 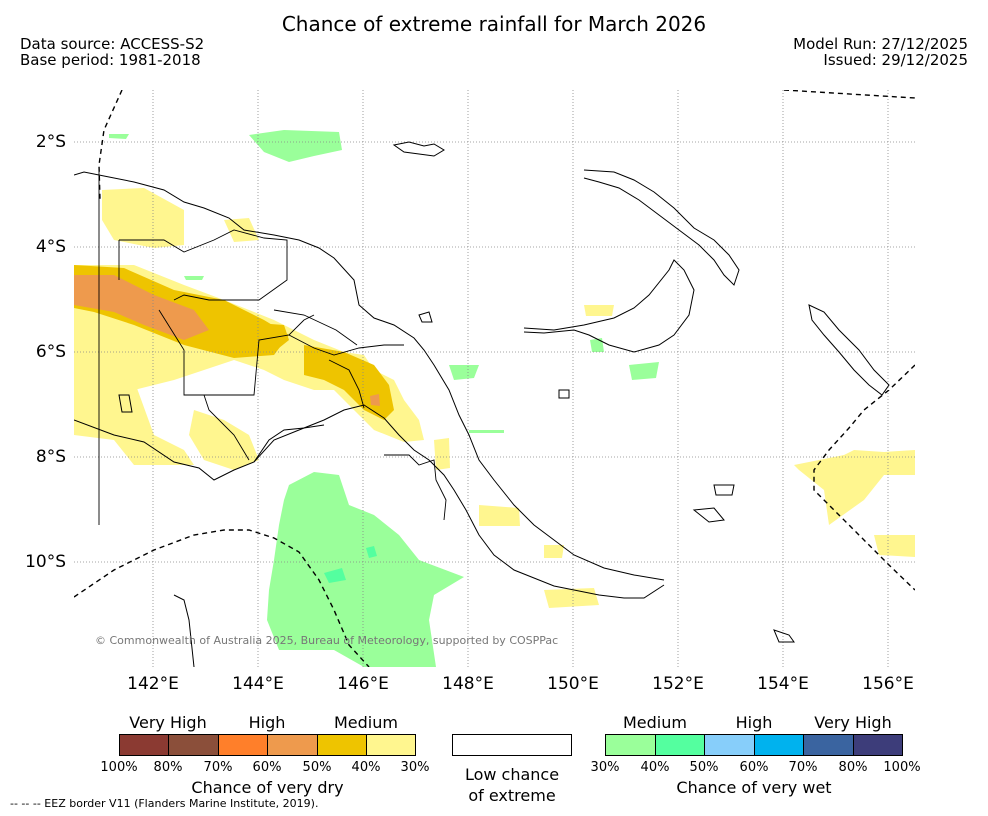 I want to click on lon-label-150e: 150°E, so click(x=573, y=684).